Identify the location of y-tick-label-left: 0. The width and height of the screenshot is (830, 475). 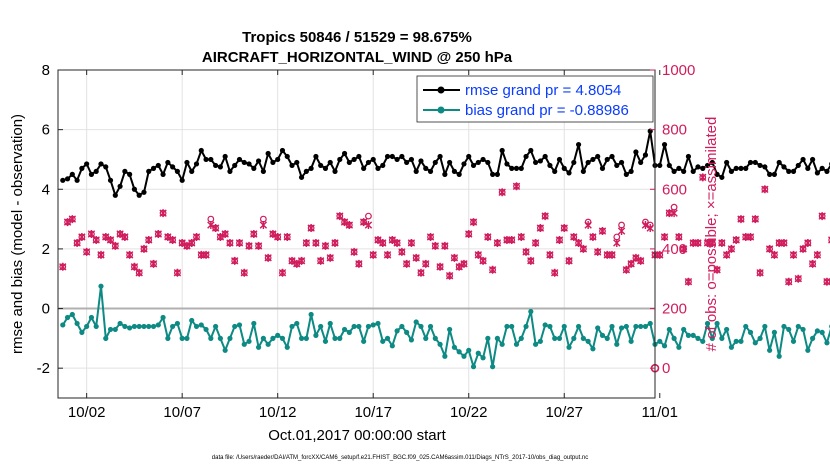
(46, 309).